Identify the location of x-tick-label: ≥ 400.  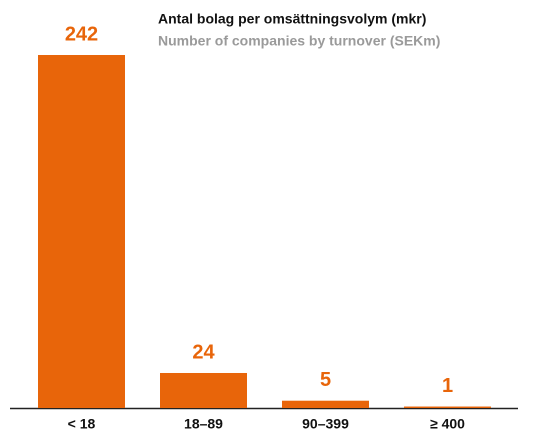
(447, 424).